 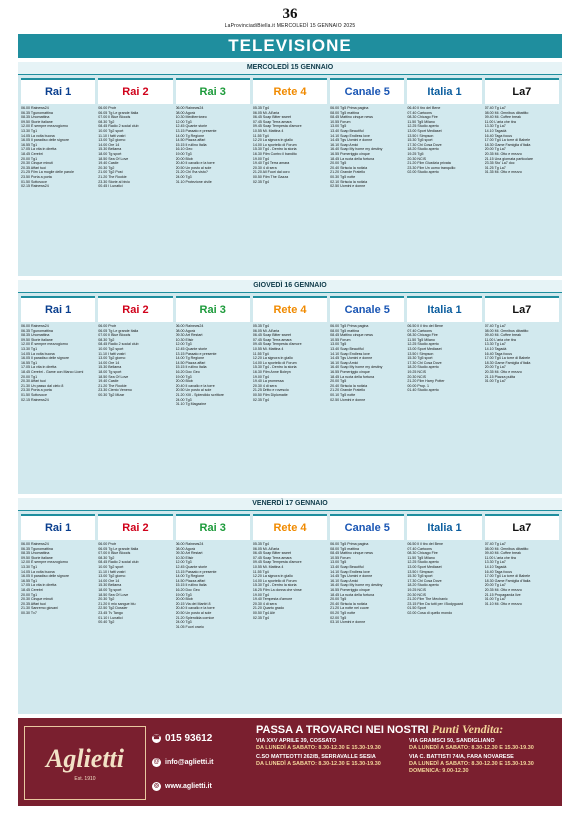 I want to click on channel-name: La7, so click(x=522, y=528).